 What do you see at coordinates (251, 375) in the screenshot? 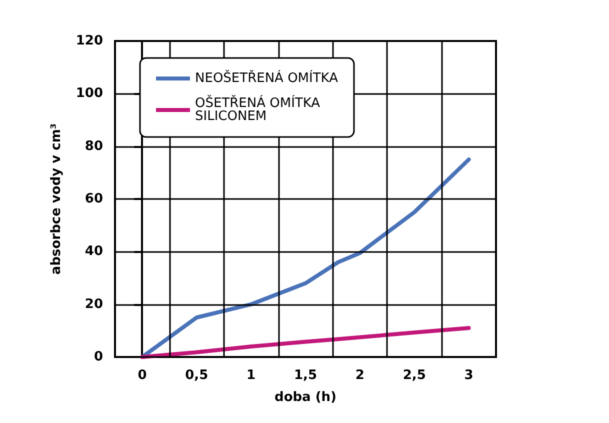
I see `x-tick-label: 1` at bounding box center [251, 375].